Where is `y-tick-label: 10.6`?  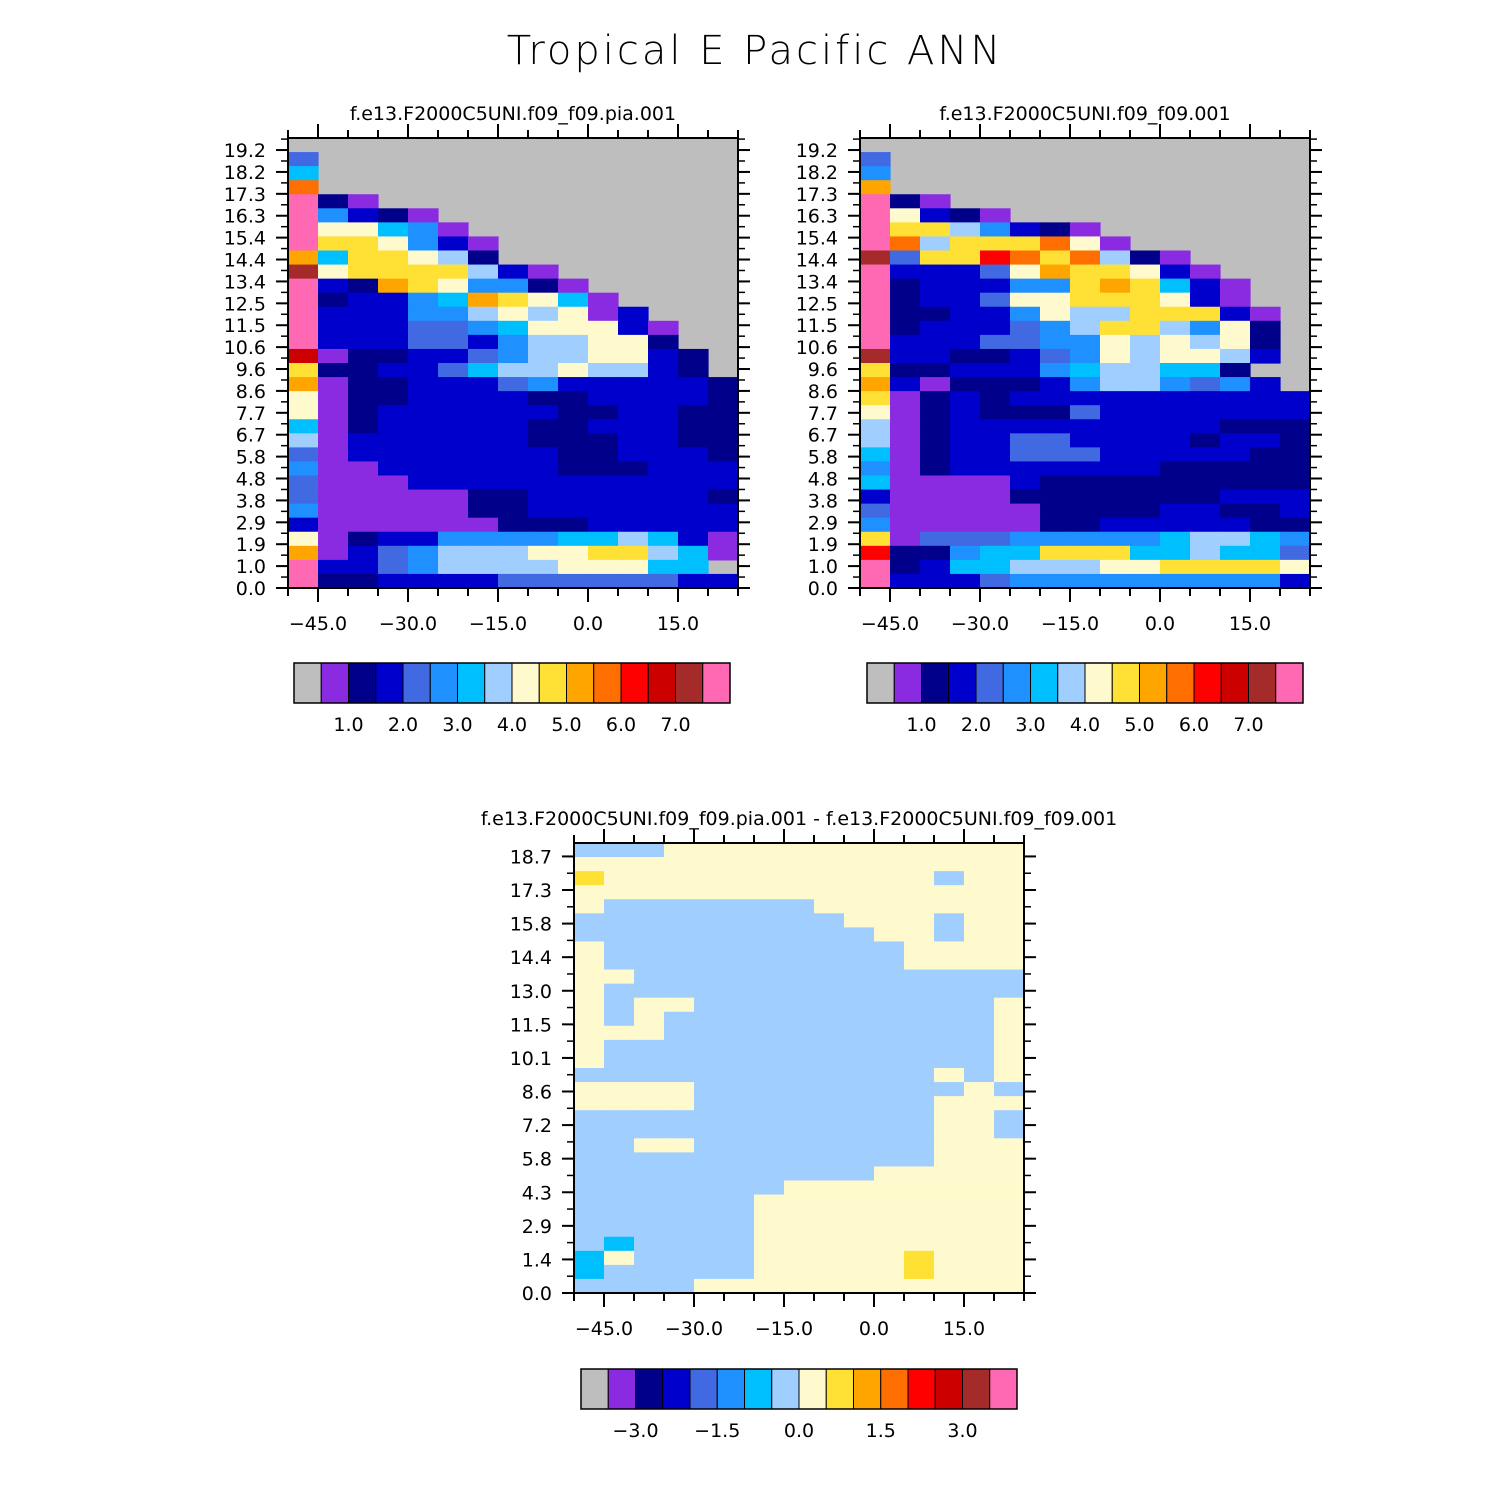
y-tick-label: 10.6 is located at coordinates (817, 348).